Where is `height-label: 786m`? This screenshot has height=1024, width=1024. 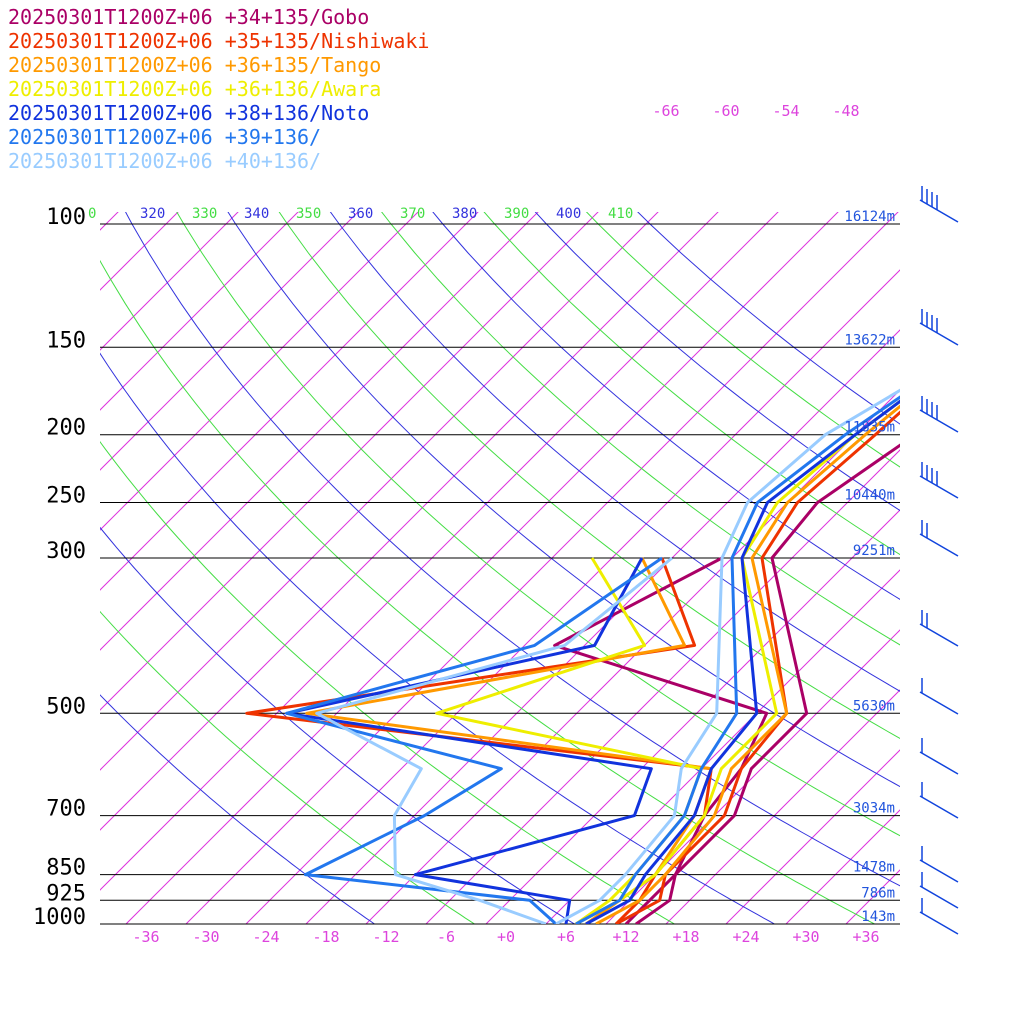 height-label: 786m is located at coordinates (878, 893).